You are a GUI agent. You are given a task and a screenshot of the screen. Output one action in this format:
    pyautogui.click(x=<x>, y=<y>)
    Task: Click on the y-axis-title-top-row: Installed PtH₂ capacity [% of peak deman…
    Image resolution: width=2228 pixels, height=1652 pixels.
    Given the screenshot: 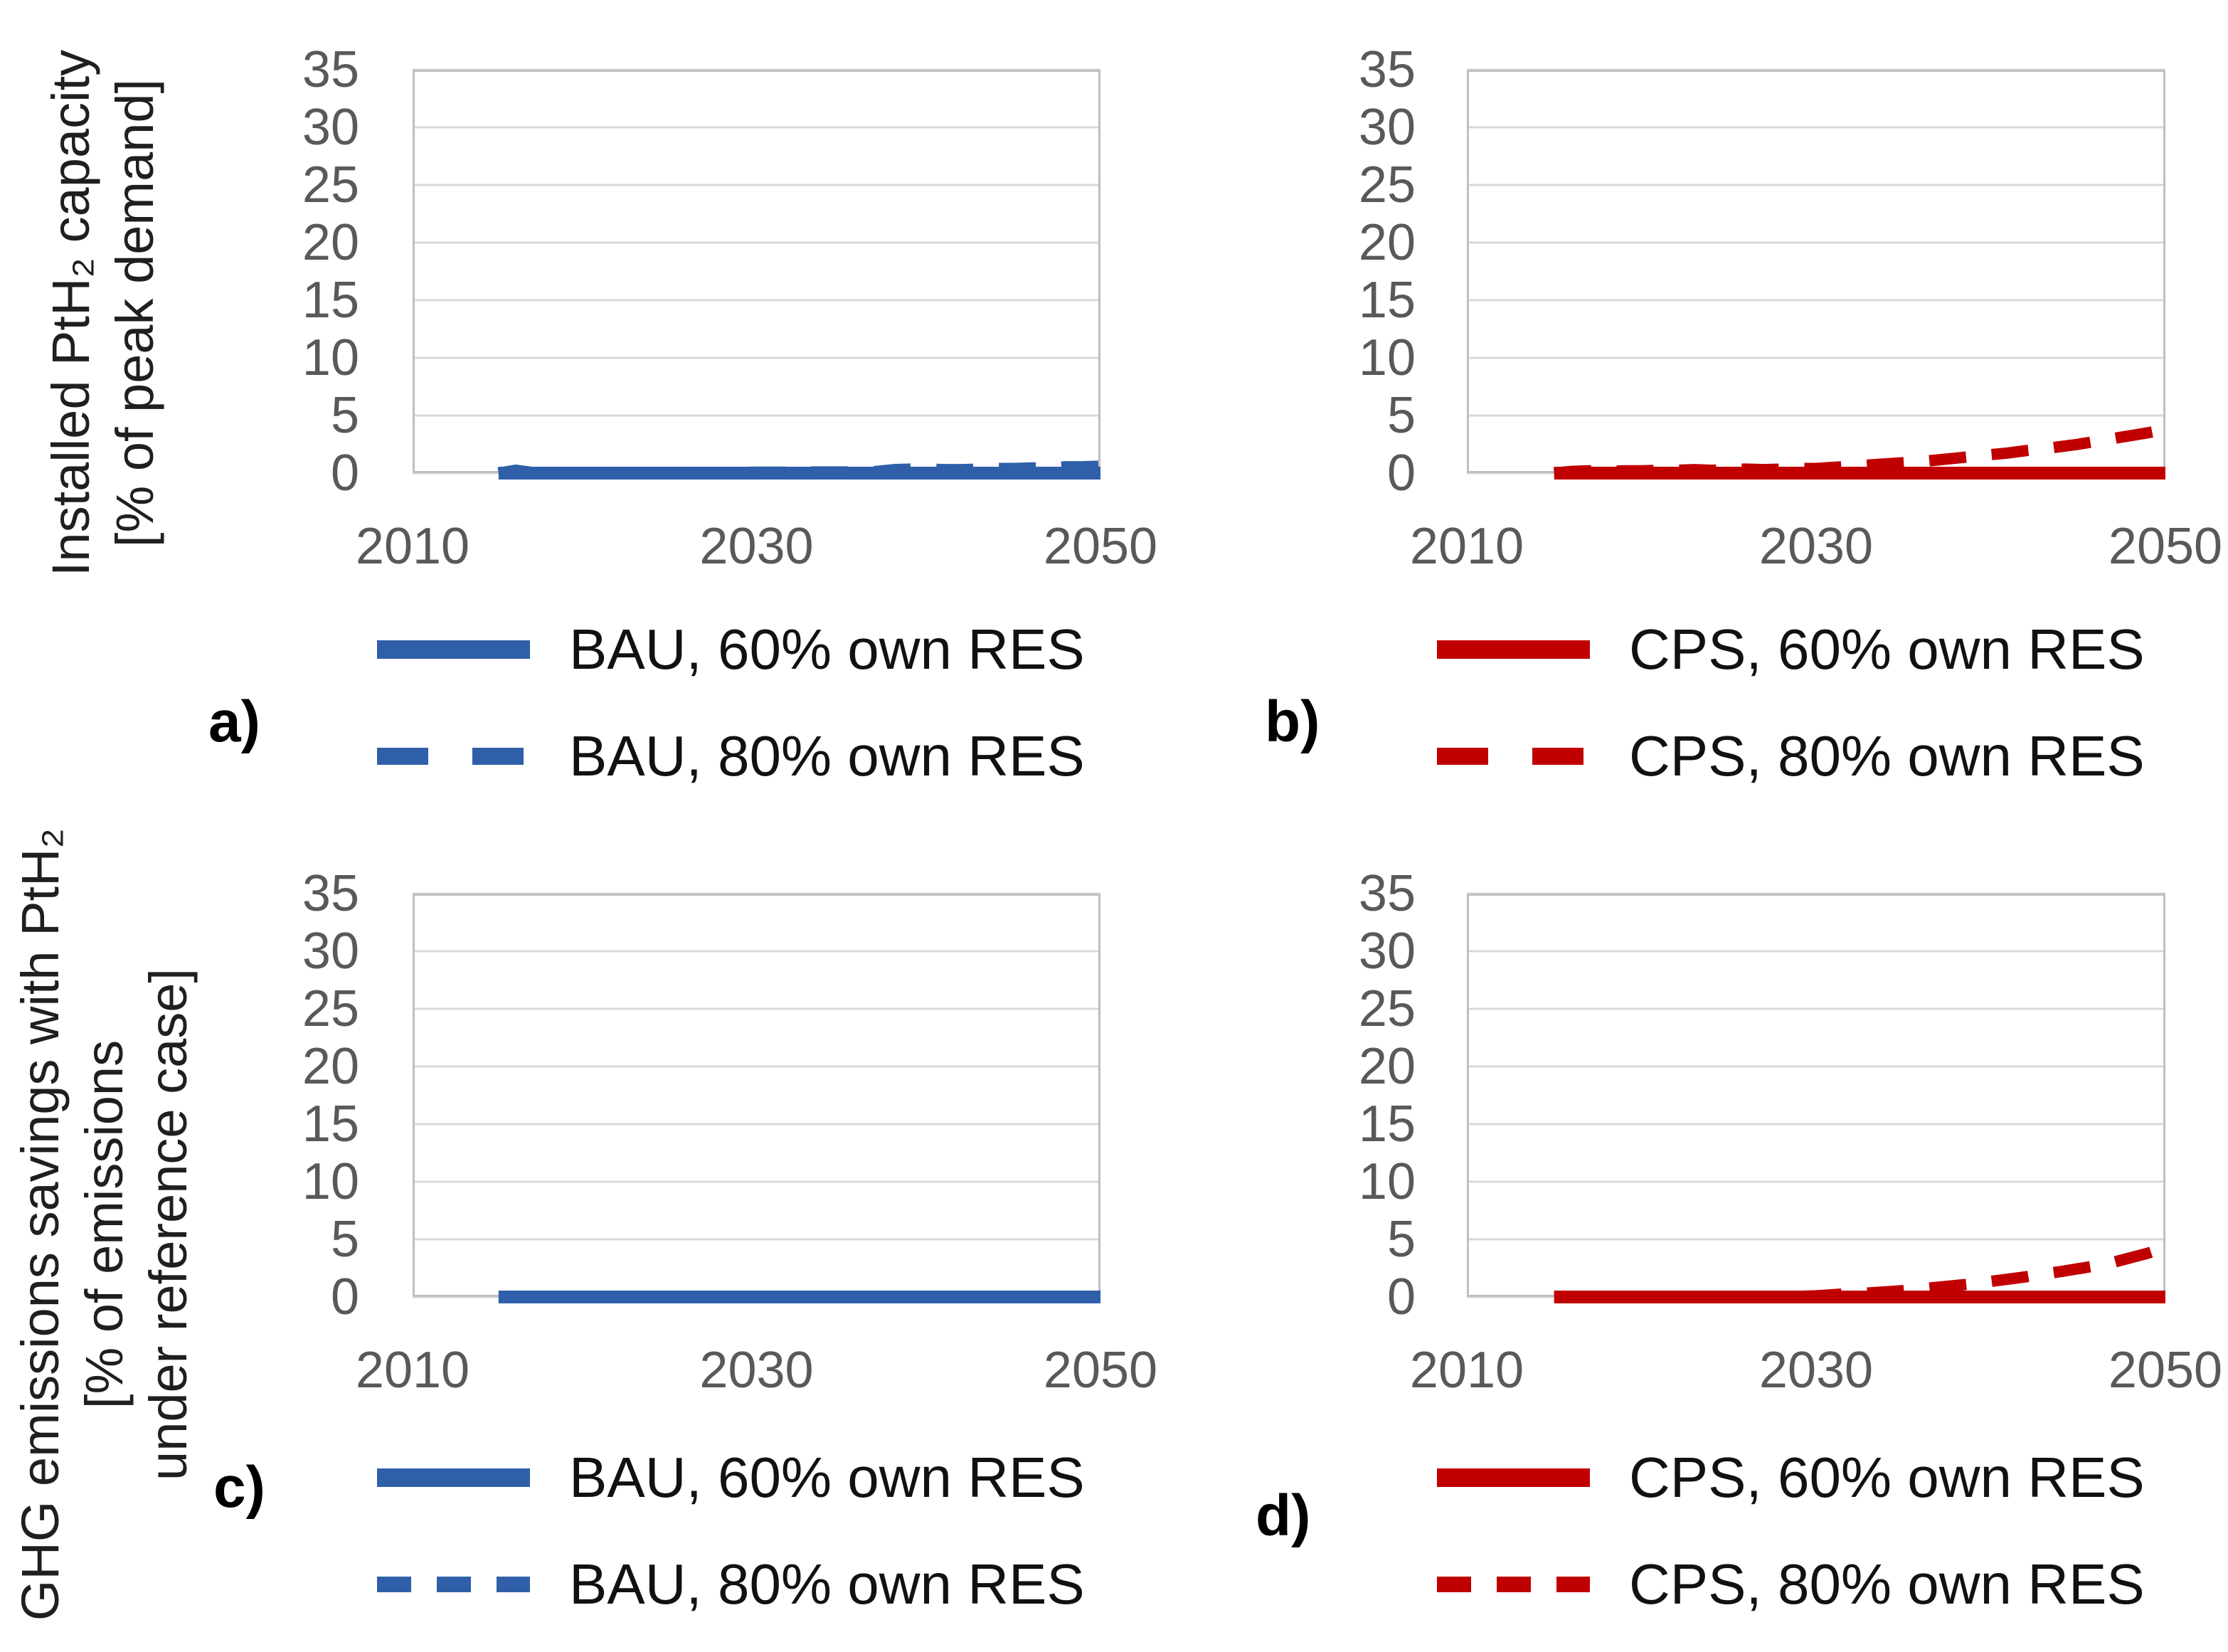 What is the action you would take?
    pyautogui.click(x=103, y=313)
    